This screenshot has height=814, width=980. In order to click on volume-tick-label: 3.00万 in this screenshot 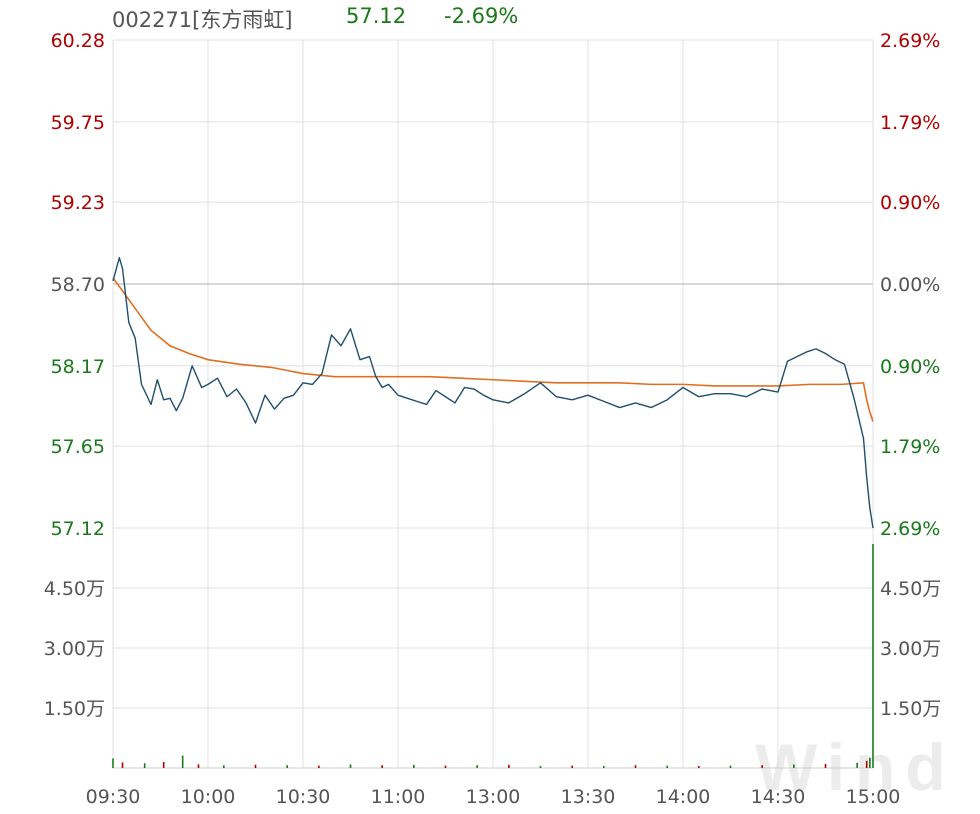, I will do `click(74, 649)`.